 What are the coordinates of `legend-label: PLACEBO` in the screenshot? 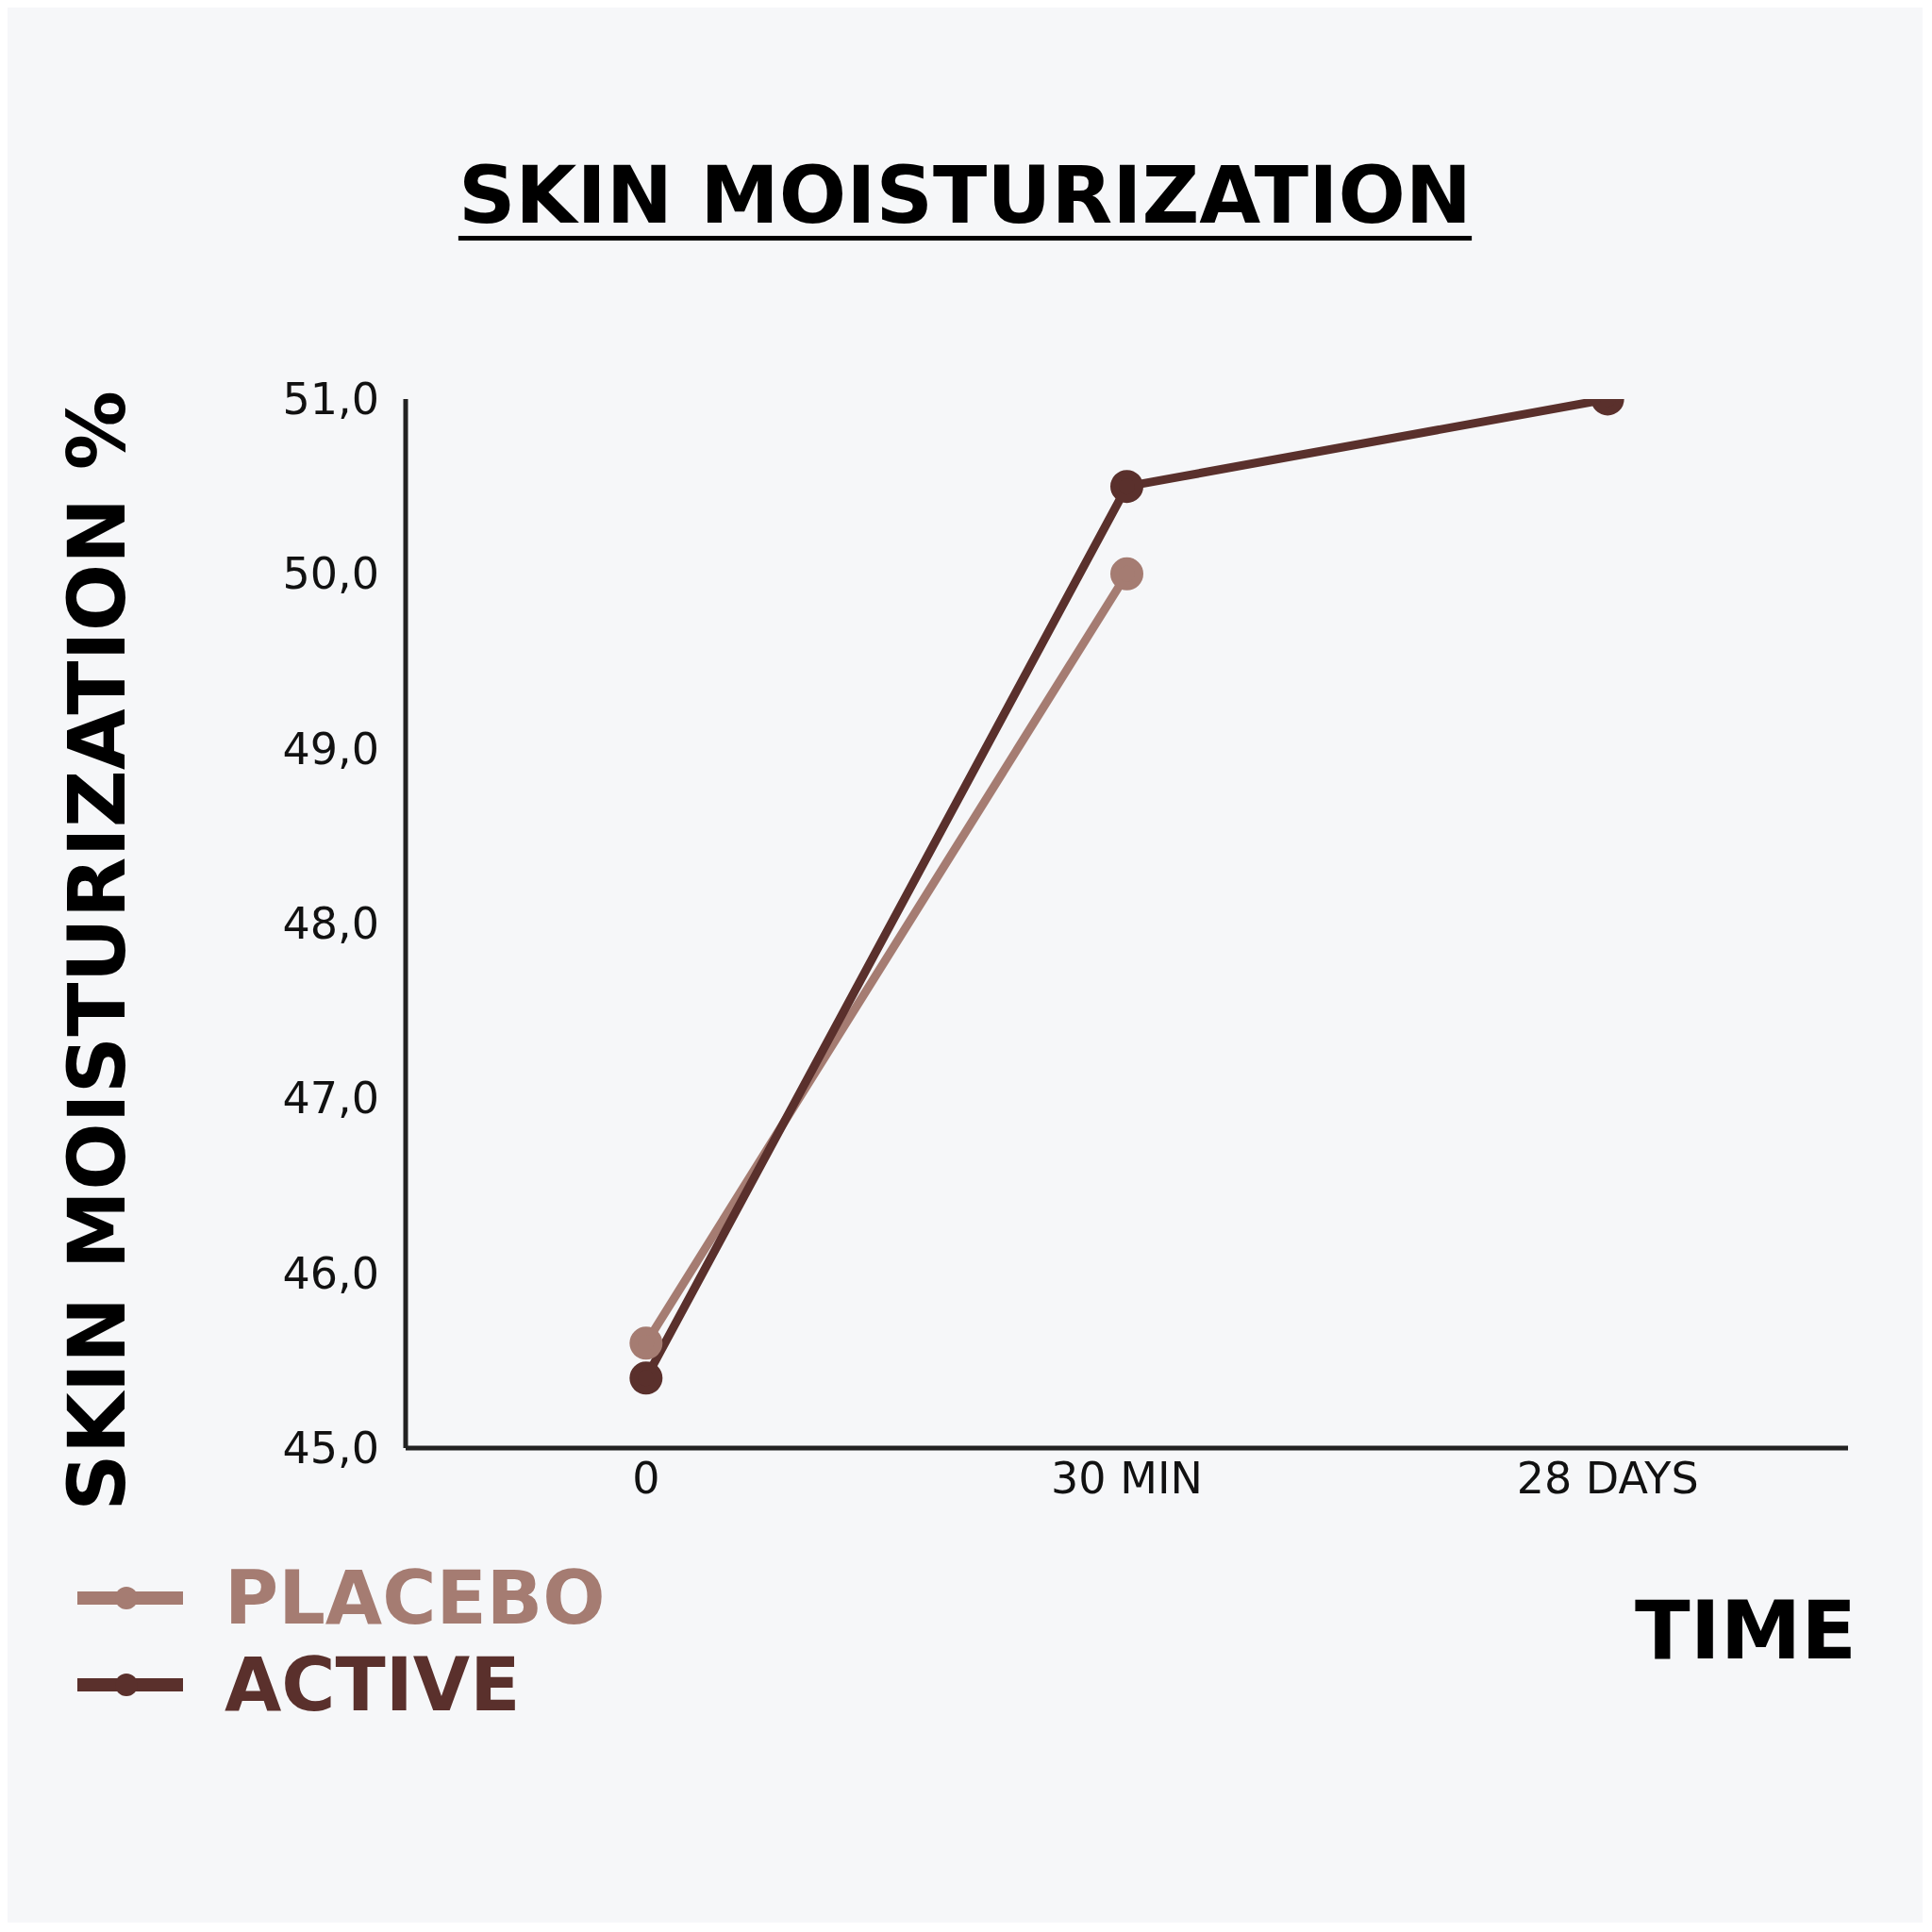 It's located at (415, 1598).